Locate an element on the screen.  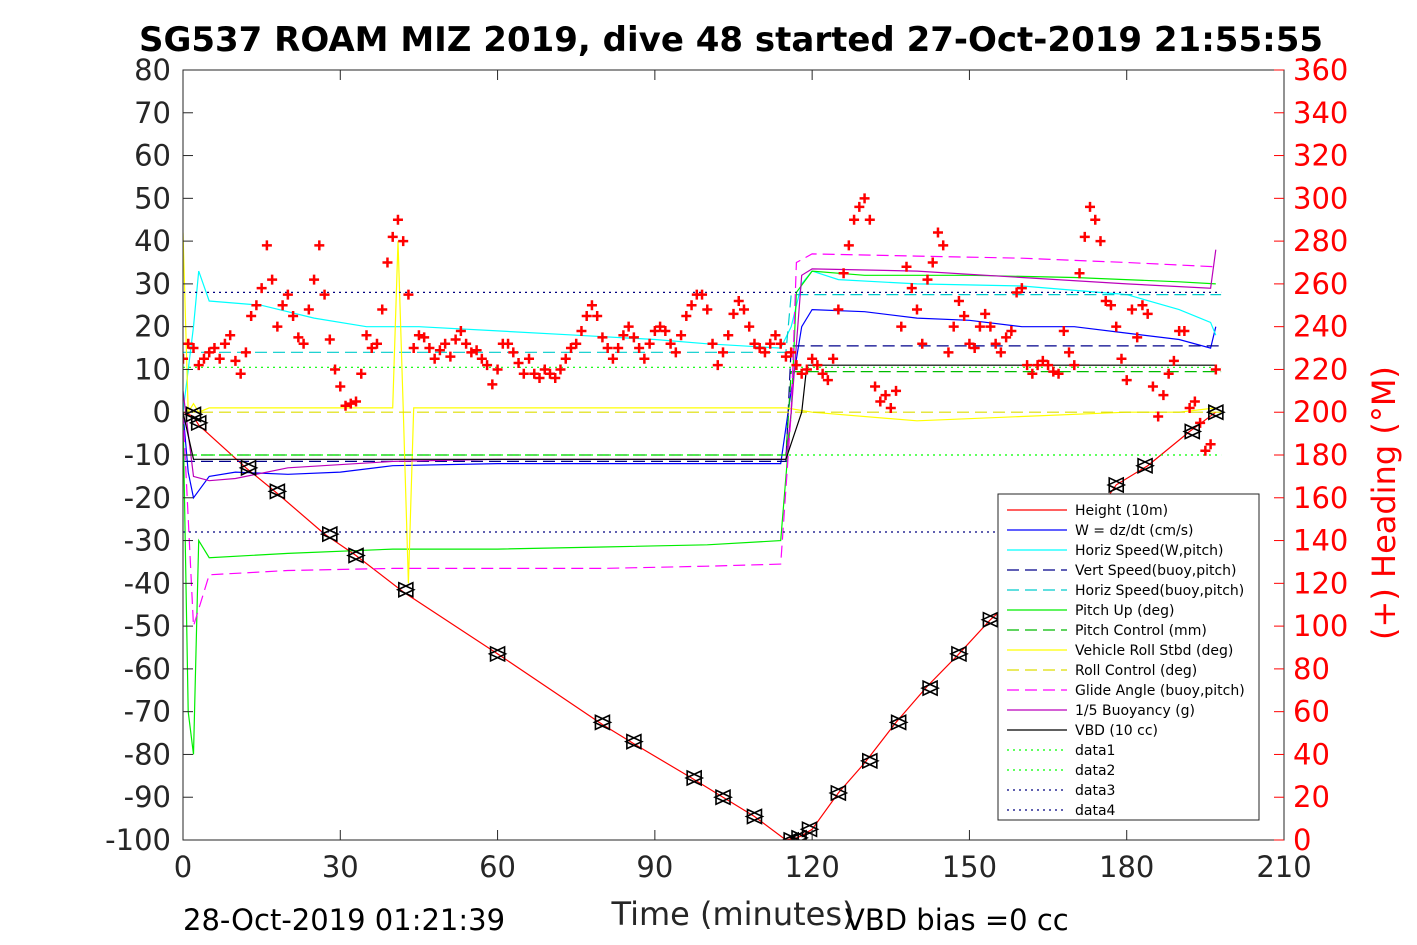
legend-label: Glide Angle (buoy,pitch) is located at coordinates (1160, 691).